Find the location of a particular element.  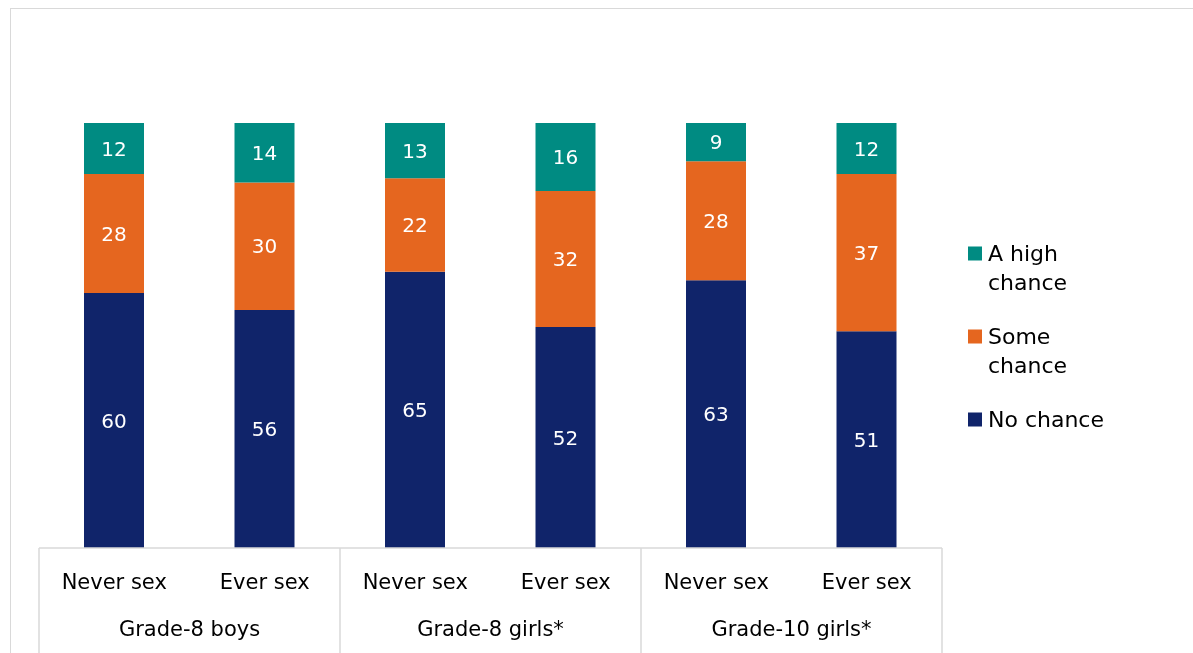

data-label: 63 is located at coordinates (716, 414).